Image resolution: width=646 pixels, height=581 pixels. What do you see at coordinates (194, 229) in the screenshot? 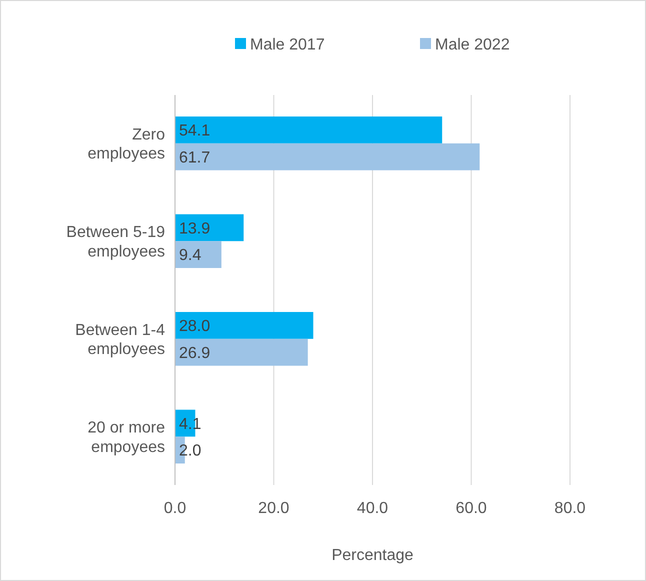
I see `data-label: 13.9` at bounding box center [194, 229].